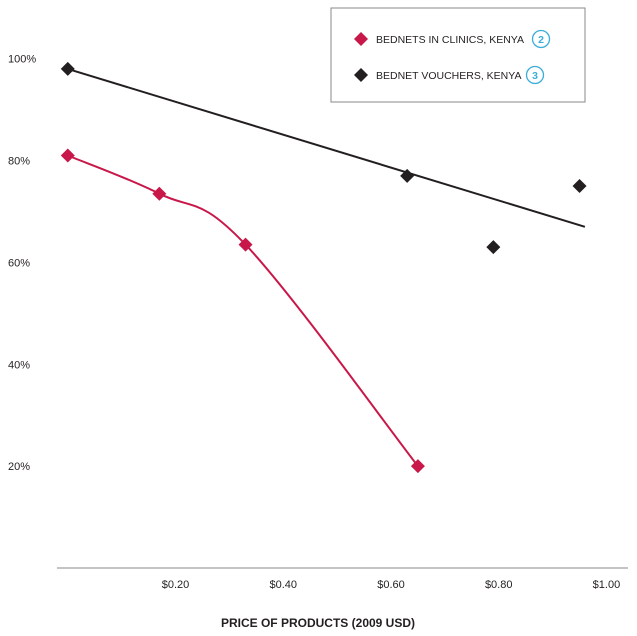  I want to click on y-tick-label: 60%, so click(19, 263).